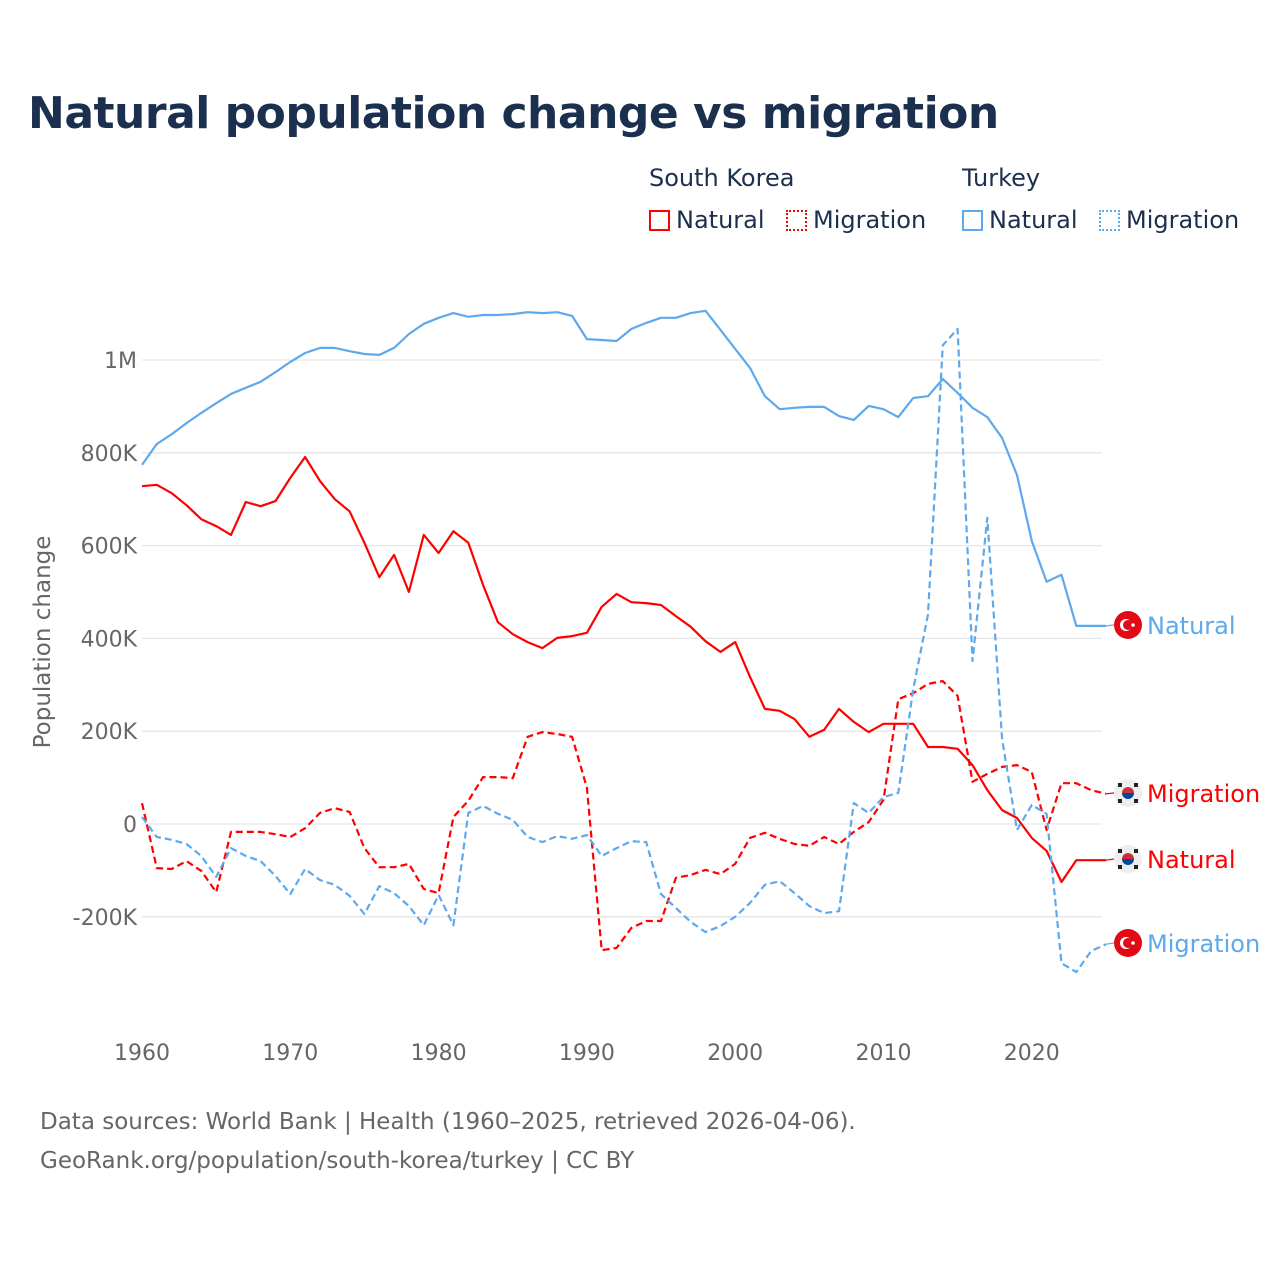 The width and height of the screenshot is (1280, 1280). I want to click on x-tick-label: 1990, so click(587, 1053).